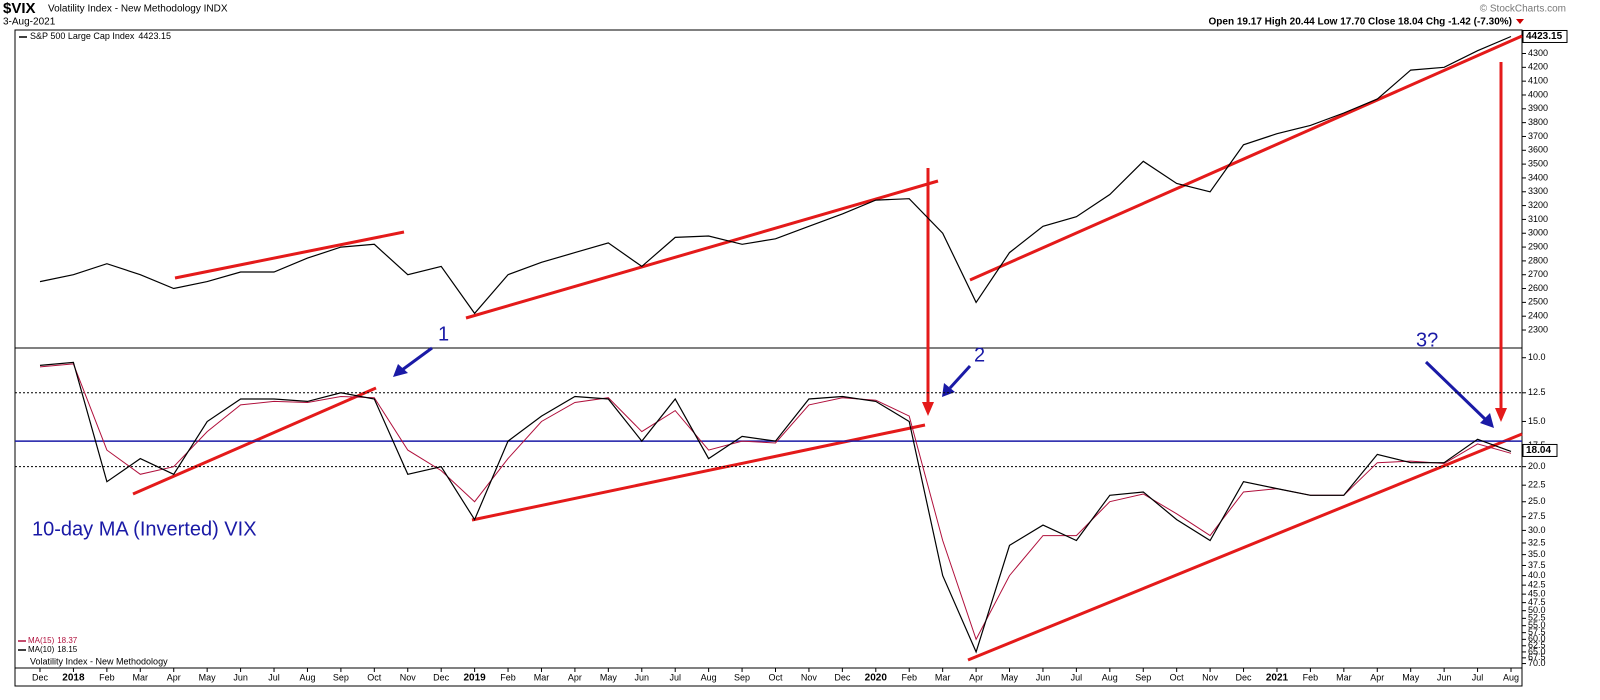  Describe the element at coordinates (1537, 501) in the screenshot. I see `y-tick-label: 25.0` at that location.